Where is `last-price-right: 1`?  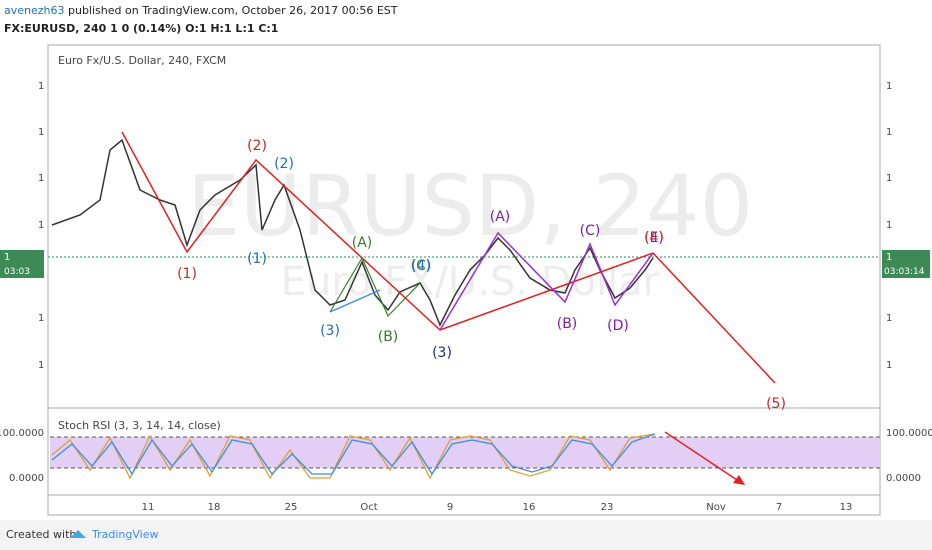 last-price-right: 1 is located at coordinates (889, 257).